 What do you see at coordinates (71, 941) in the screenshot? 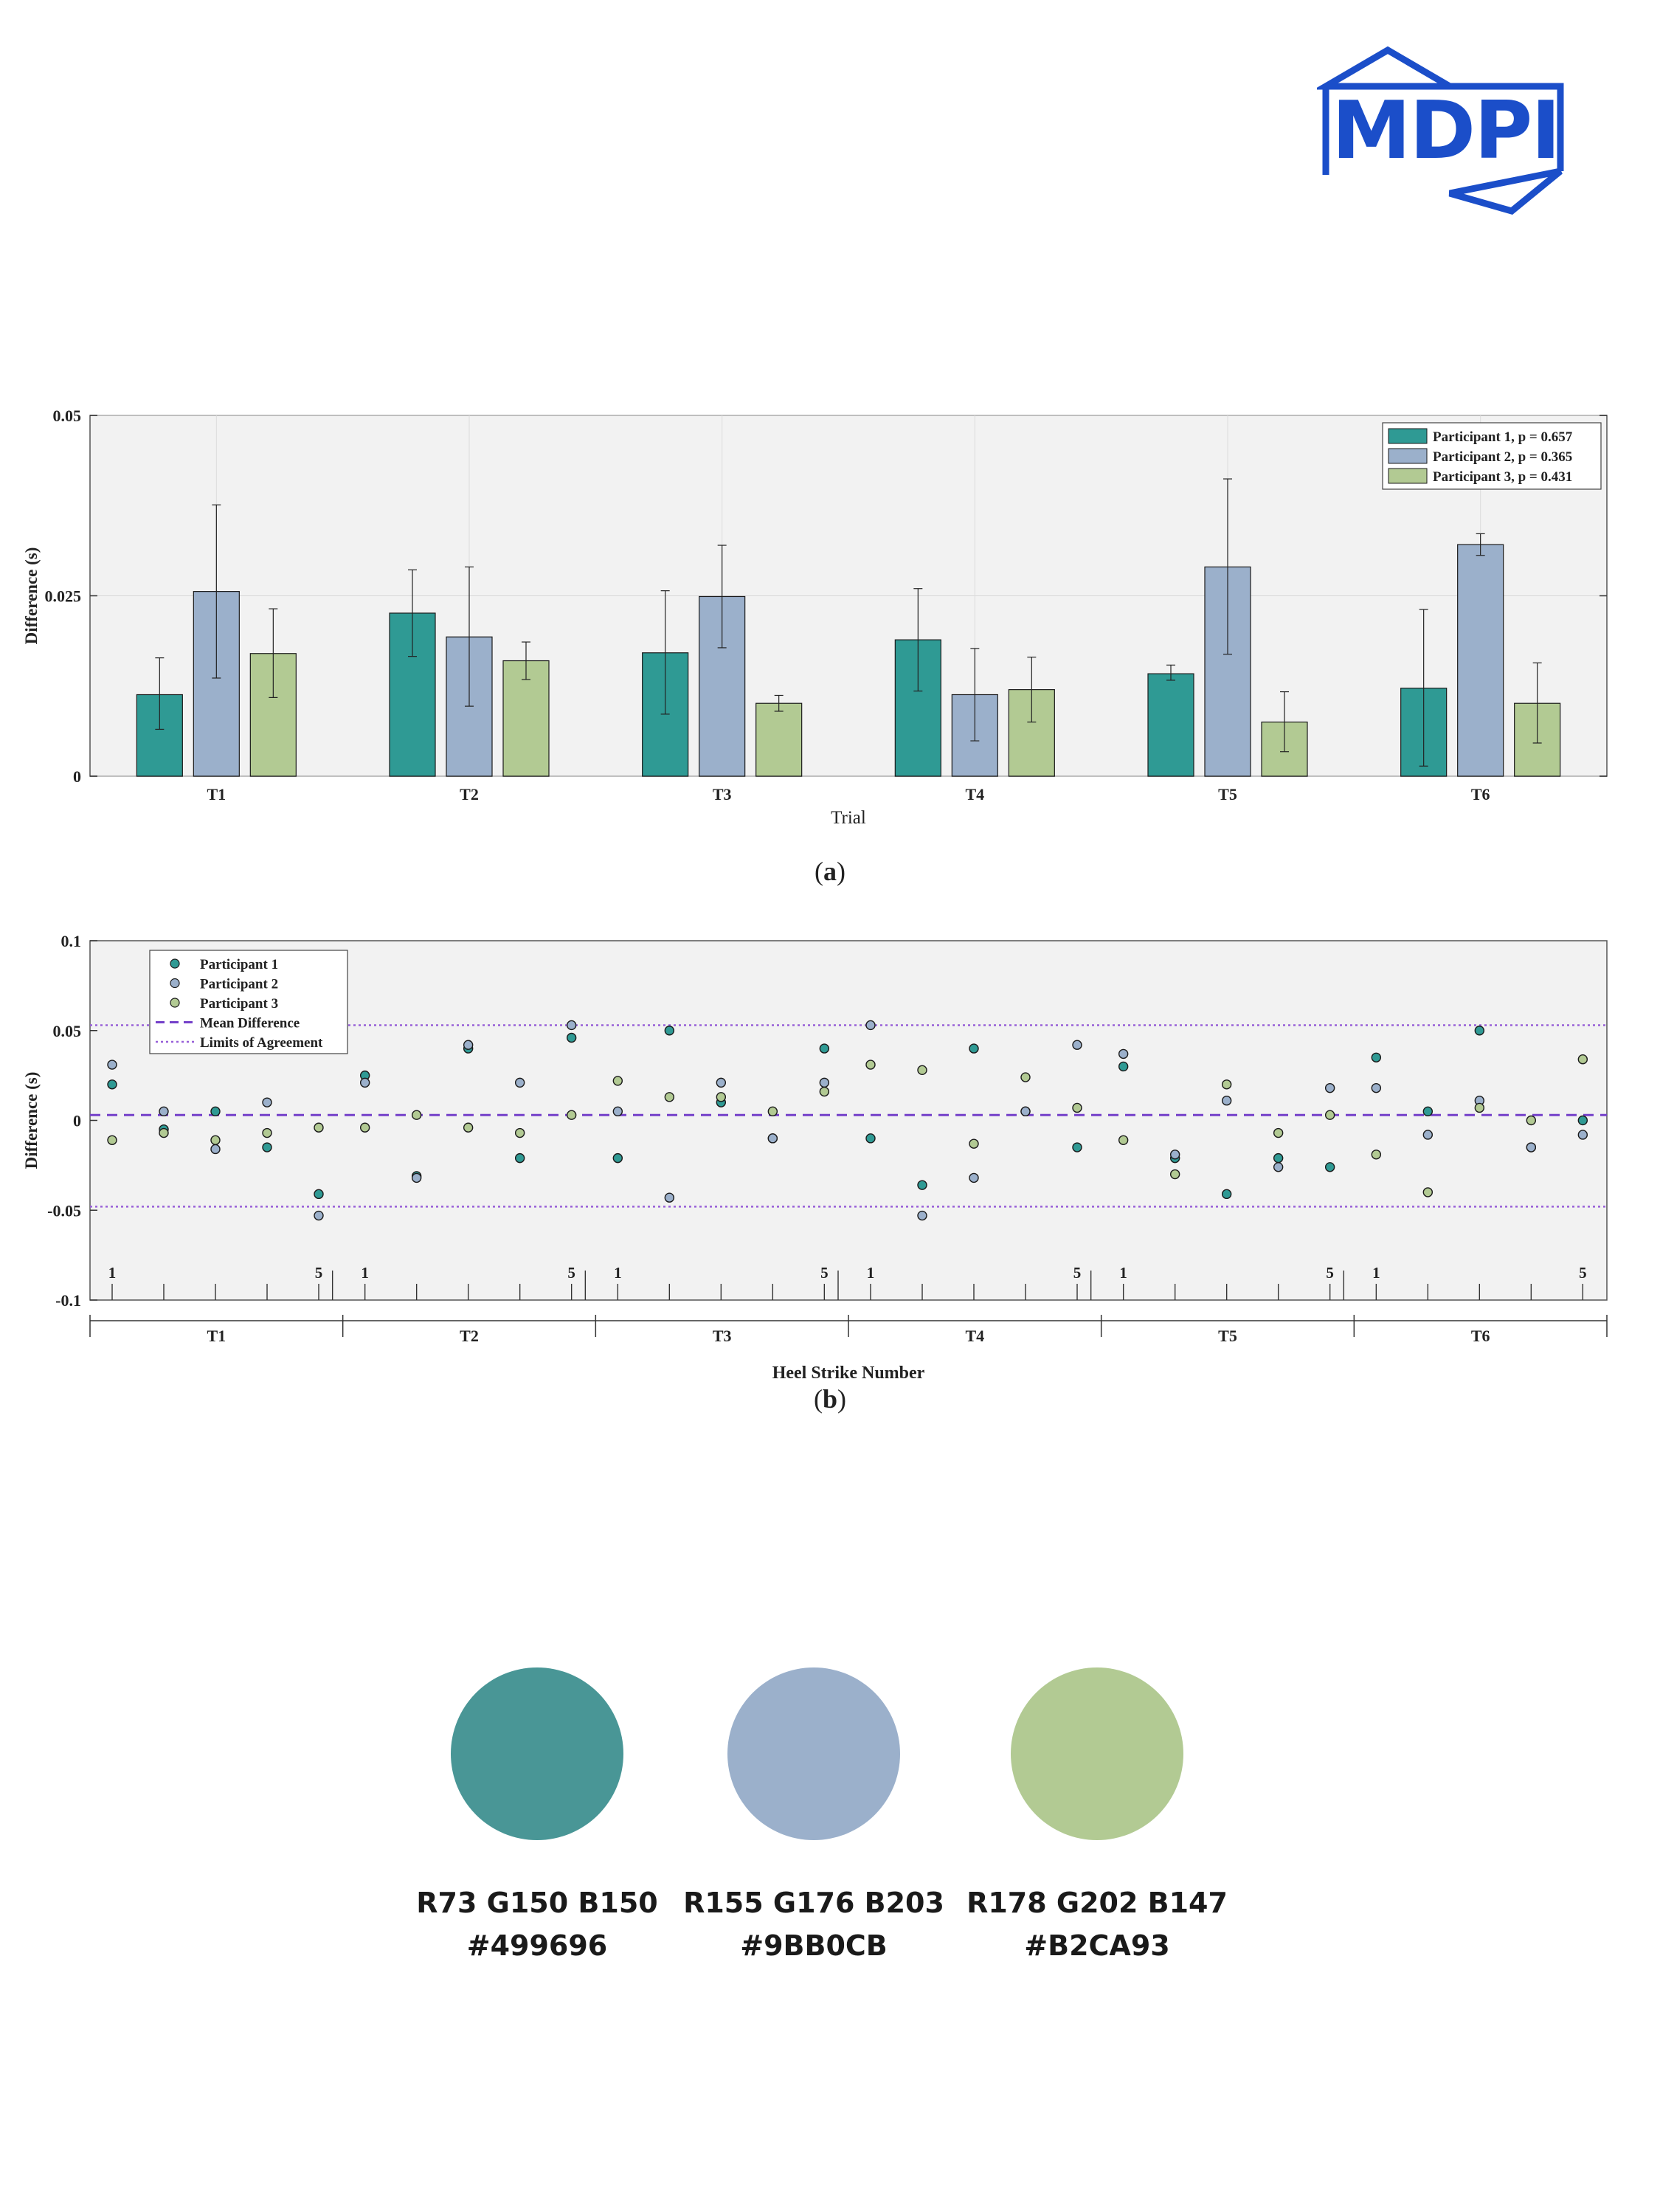
I see `y-tick-label: 0.1` at bounding box center [71, 941].